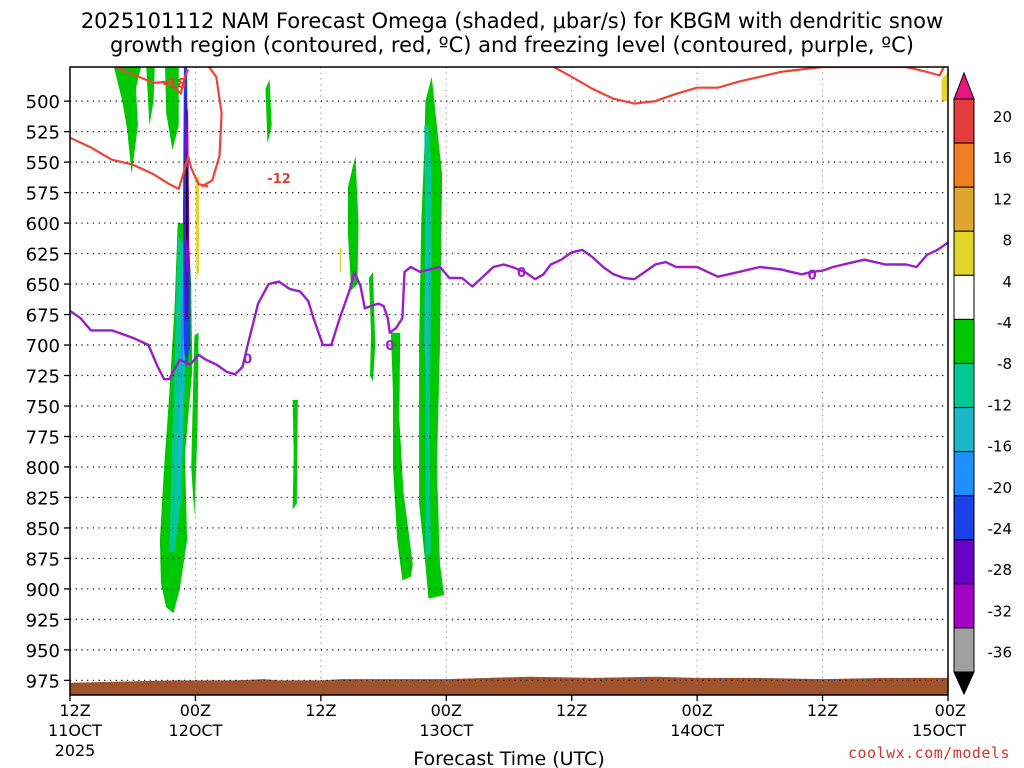  I want to click on x-tick-label: 12OCT, so click(195, 730).